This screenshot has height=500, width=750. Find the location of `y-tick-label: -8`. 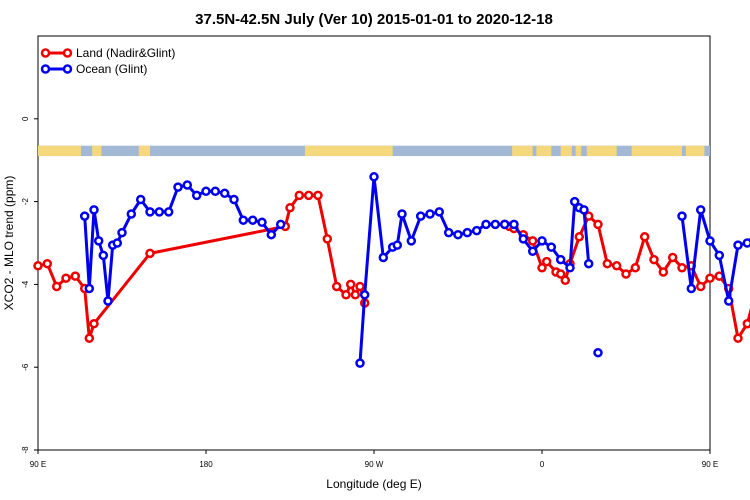

y-tick-label: -8 is located at coordinates (25, 450).